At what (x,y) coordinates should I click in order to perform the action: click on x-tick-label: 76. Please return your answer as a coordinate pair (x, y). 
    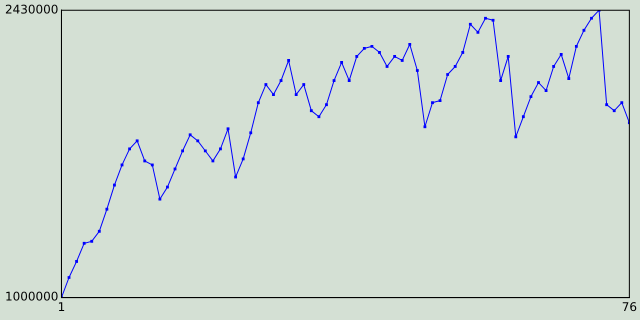
    Looking at the image, I should click on (630, 307).